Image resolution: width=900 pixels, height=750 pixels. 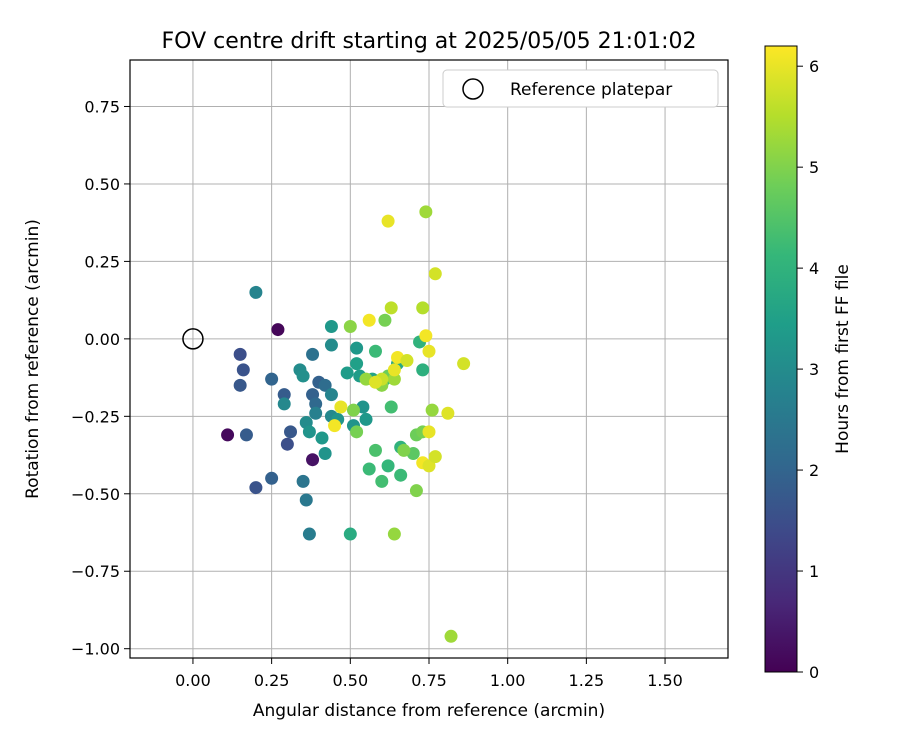 What do you see at coordinates (814, 66) in the screenshot?
I see `colorbar-tick-label: 6` at bounding box center [814, 66].